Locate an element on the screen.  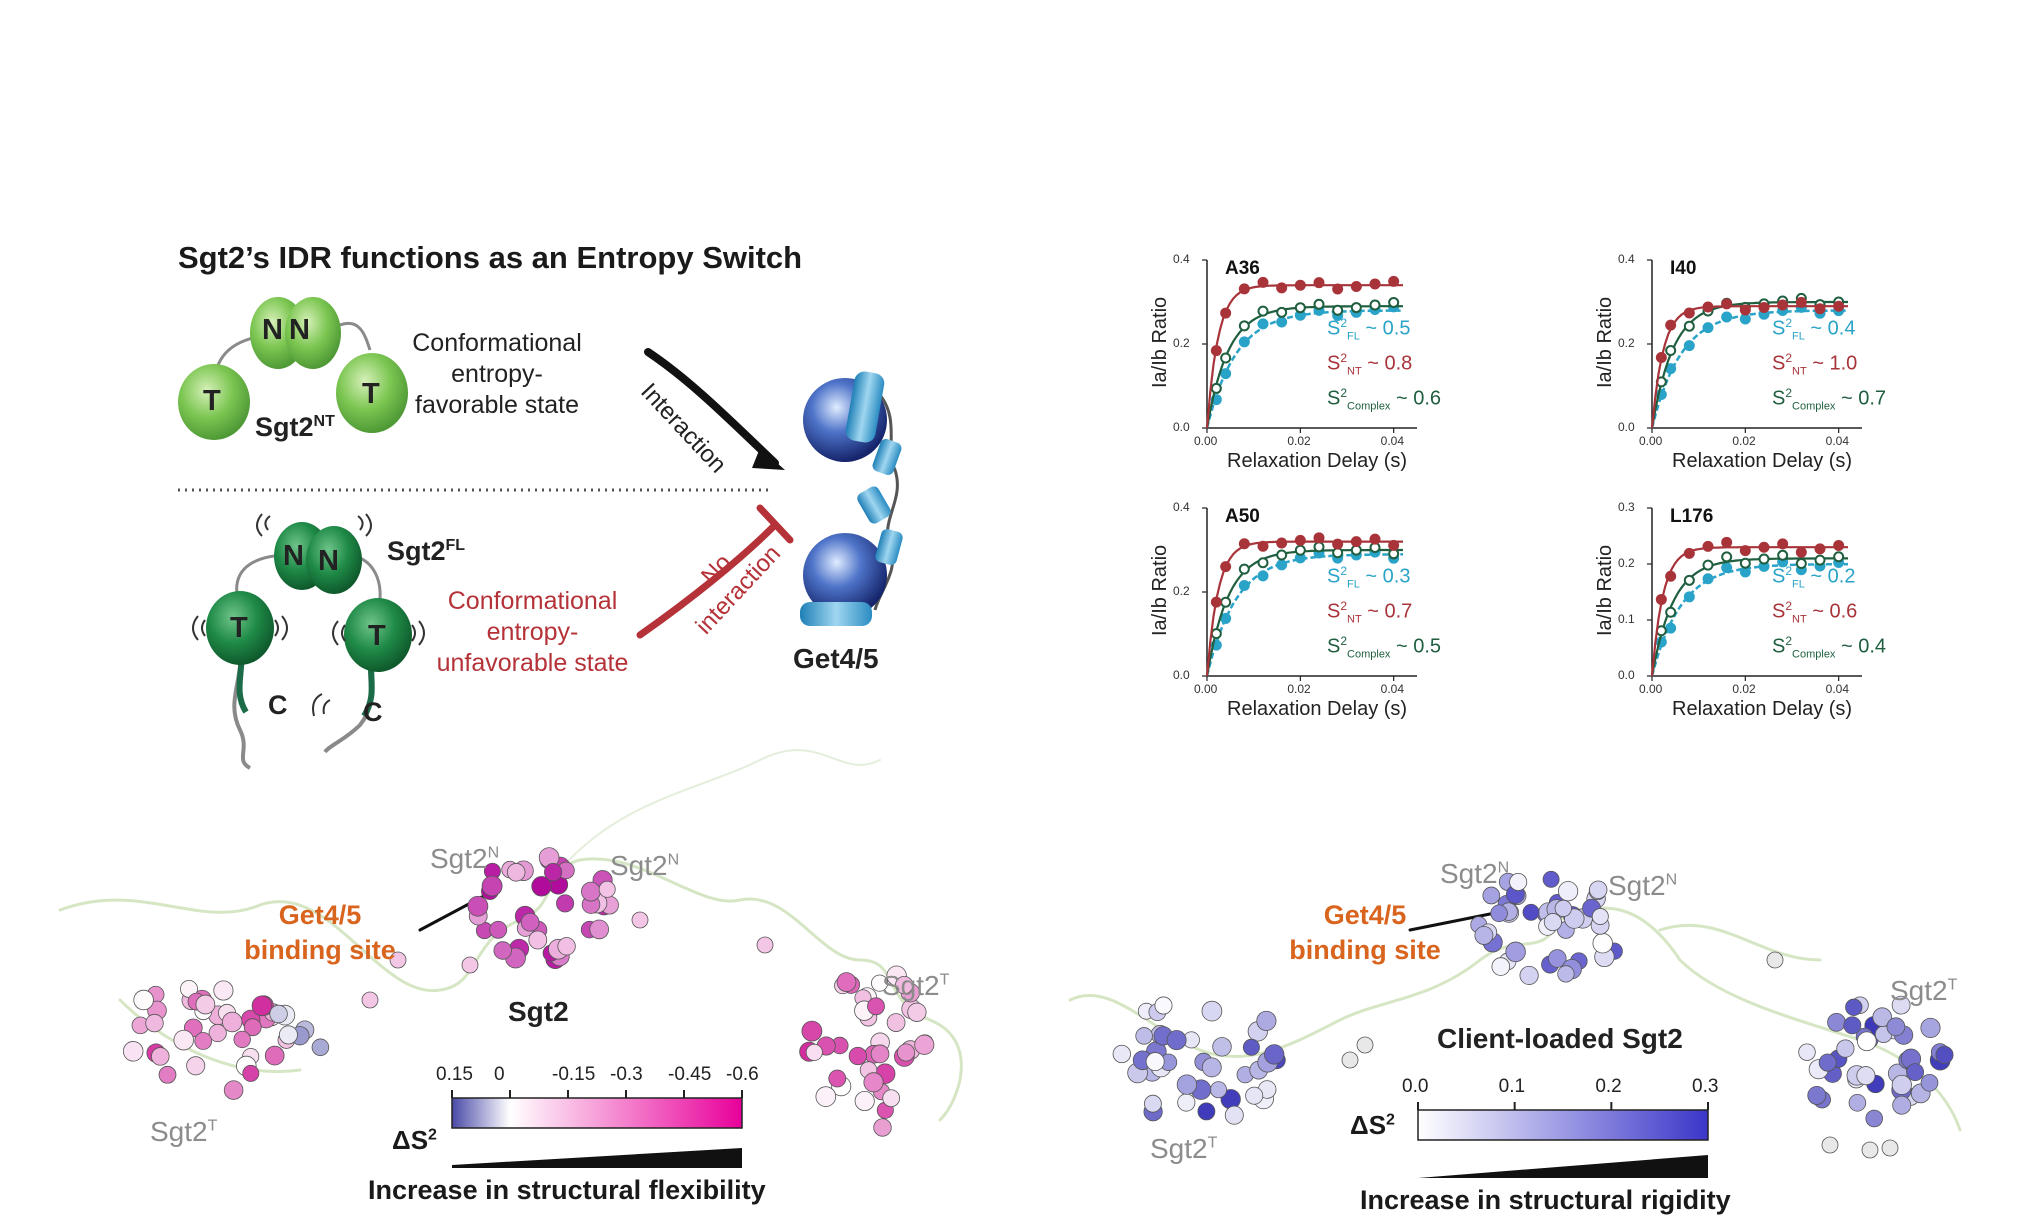
rig-sgt2n-right-label: Sgt2N is located at coordinates (1642, 886).